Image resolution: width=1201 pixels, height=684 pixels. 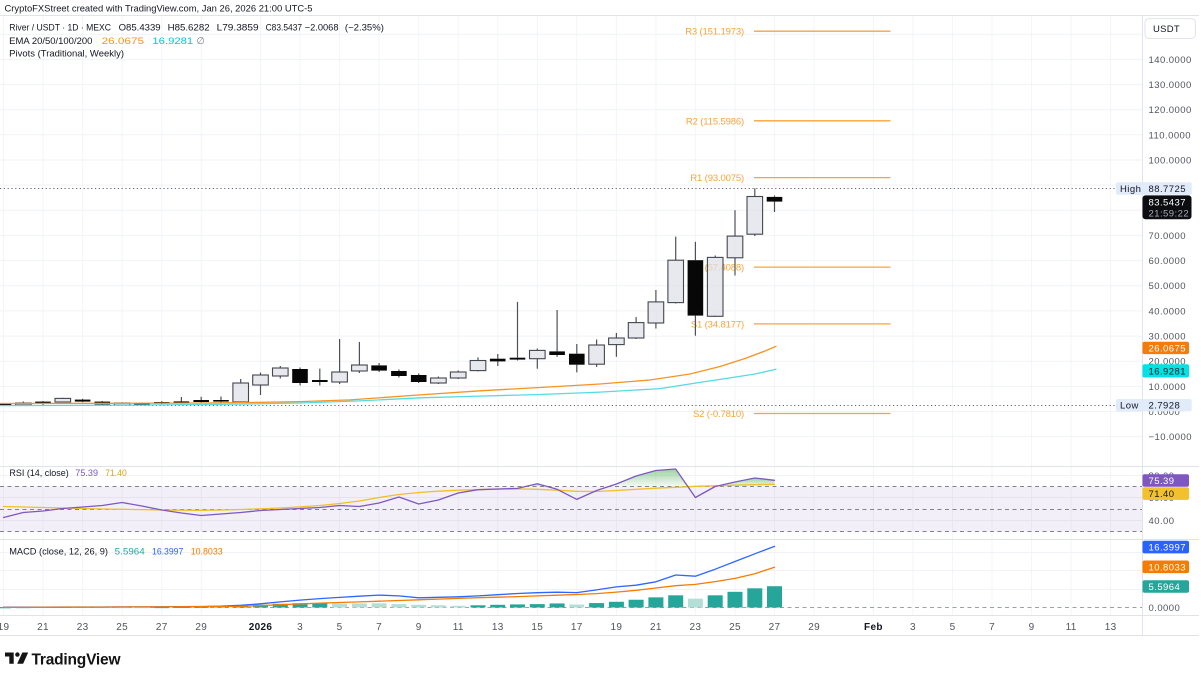 I want to click on svg-text: River / USDT · 1D · MEXC, so click(x=60, y=28).